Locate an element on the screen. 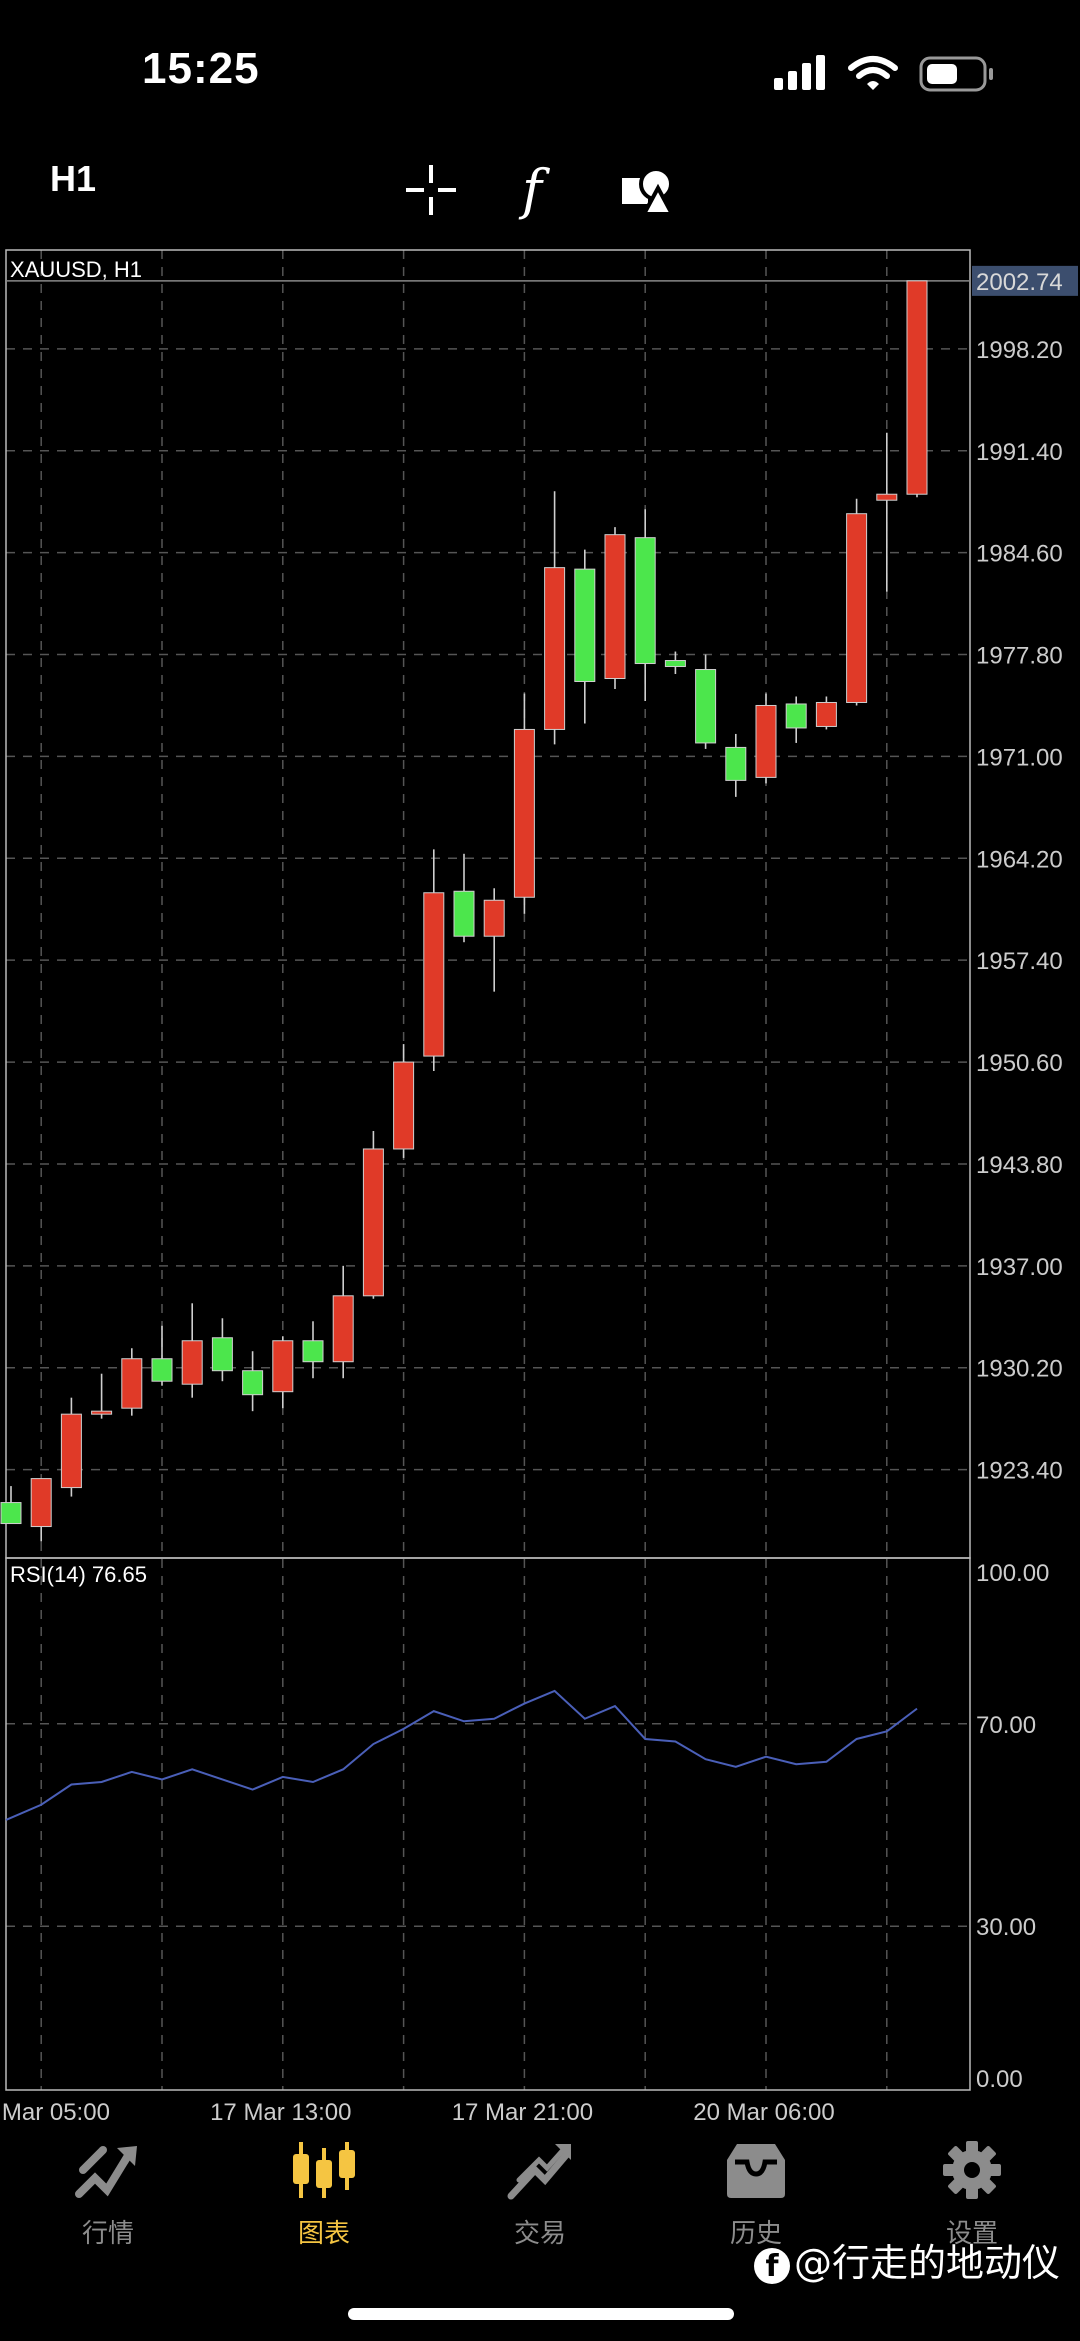 This screenshot has height=2341, width=1080. status-time: 15:25 is located at coordinates (201, 68).